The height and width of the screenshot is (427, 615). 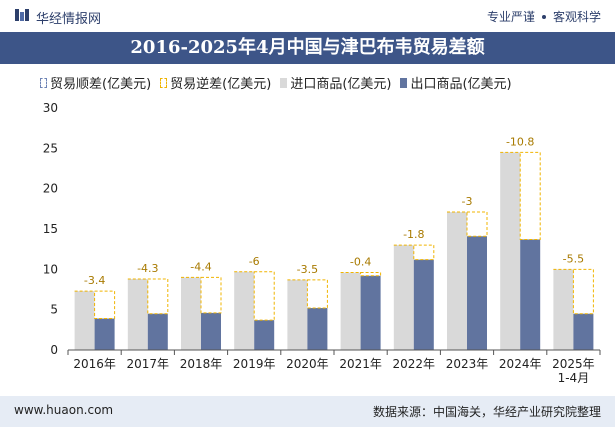 I want to click on chart-title: 2016-2025年4月中国与津巴布韦贸易差额, so click(x=307, y=48).